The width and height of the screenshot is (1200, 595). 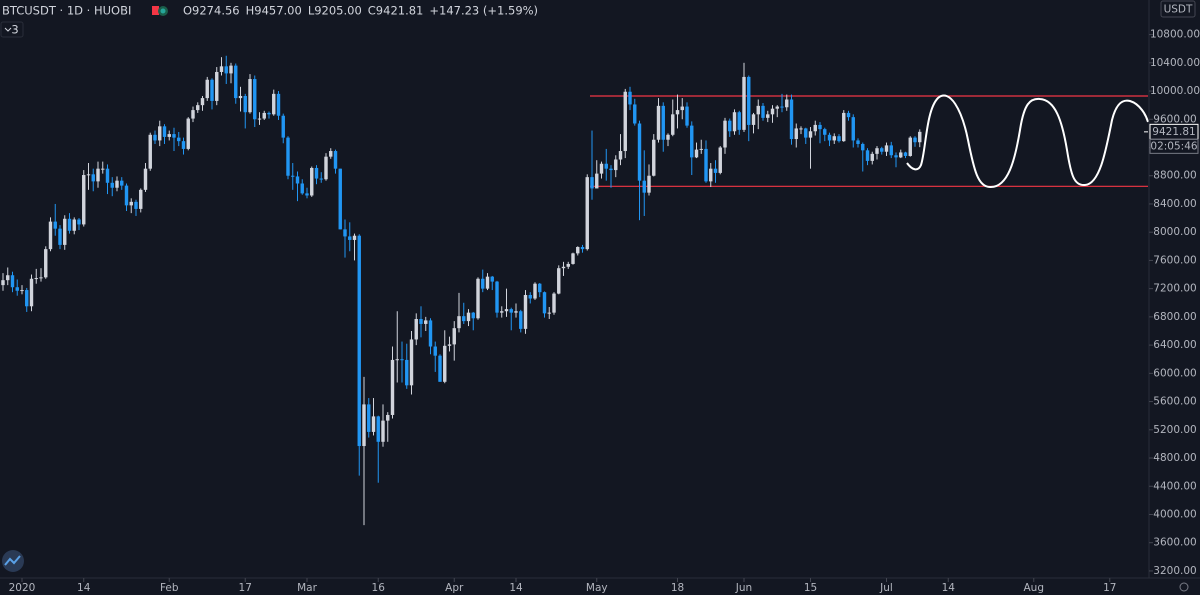 I want to click on y-tick-label: 4000.00, so click(x=1174, y=514).